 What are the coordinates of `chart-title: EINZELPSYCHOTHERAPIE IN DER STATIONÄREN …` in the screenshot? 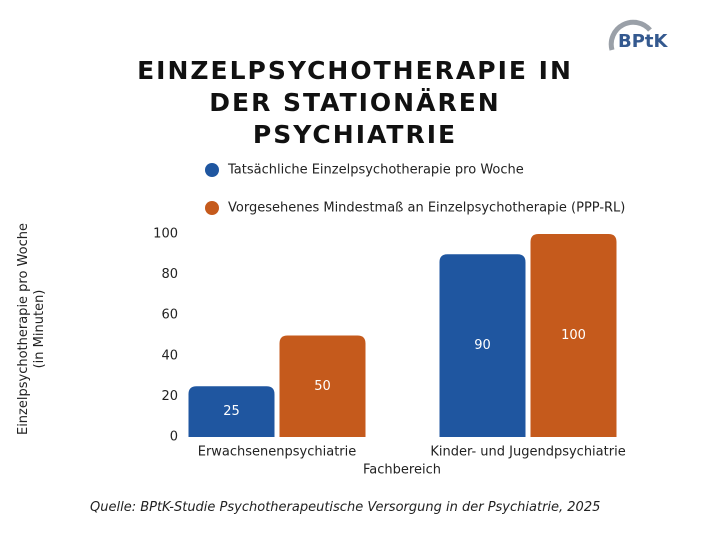 It's located at (355, 102).